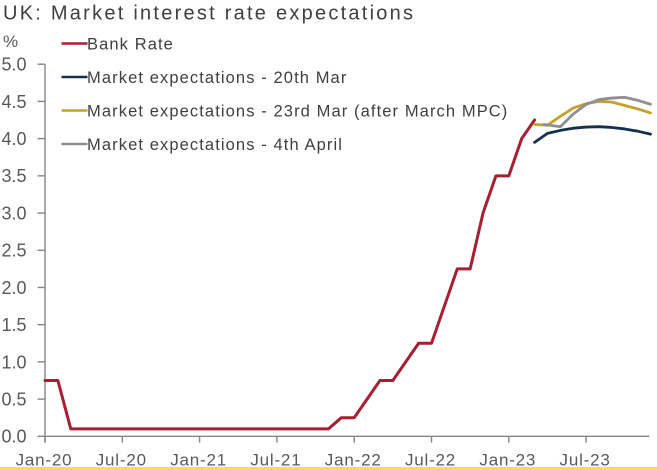 The width and height of the screenshot is (657, 470). I want to click on svg-text:UK: Market interest rate expec: UK: Market interest rate expectations, so click(209, 13).